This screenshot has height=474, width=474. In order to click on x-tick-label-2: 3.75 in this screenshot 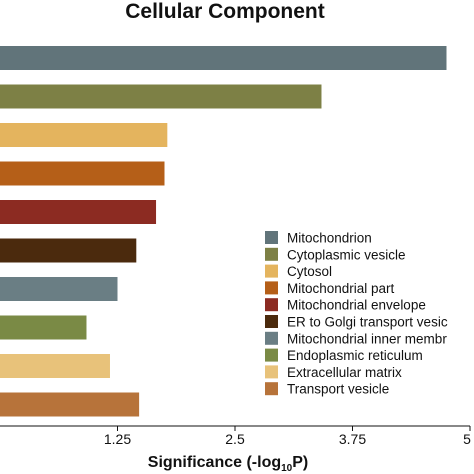, I will do `click(352, 439)`.